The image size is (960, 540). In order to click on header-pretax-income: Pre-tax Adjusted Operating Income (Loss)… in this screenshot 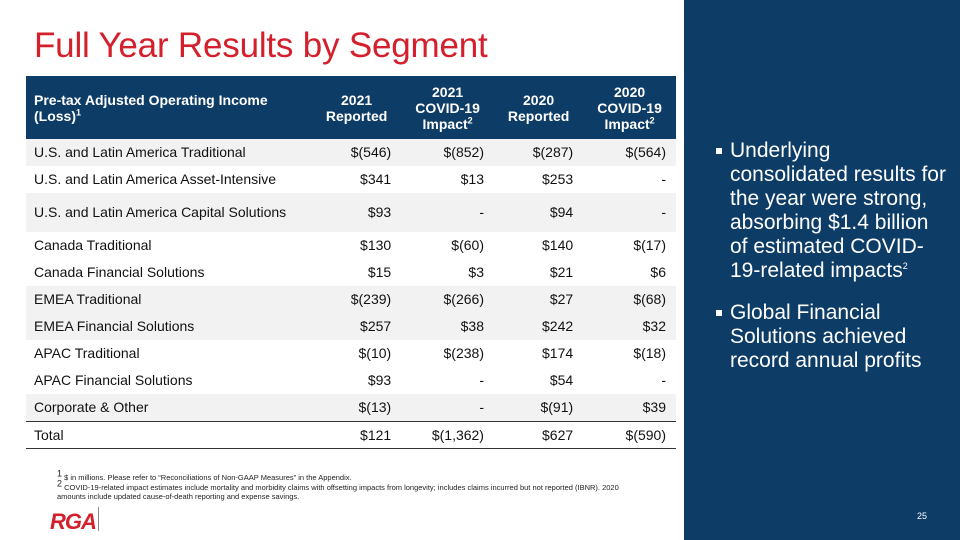, I will do `click(169, 107)`.